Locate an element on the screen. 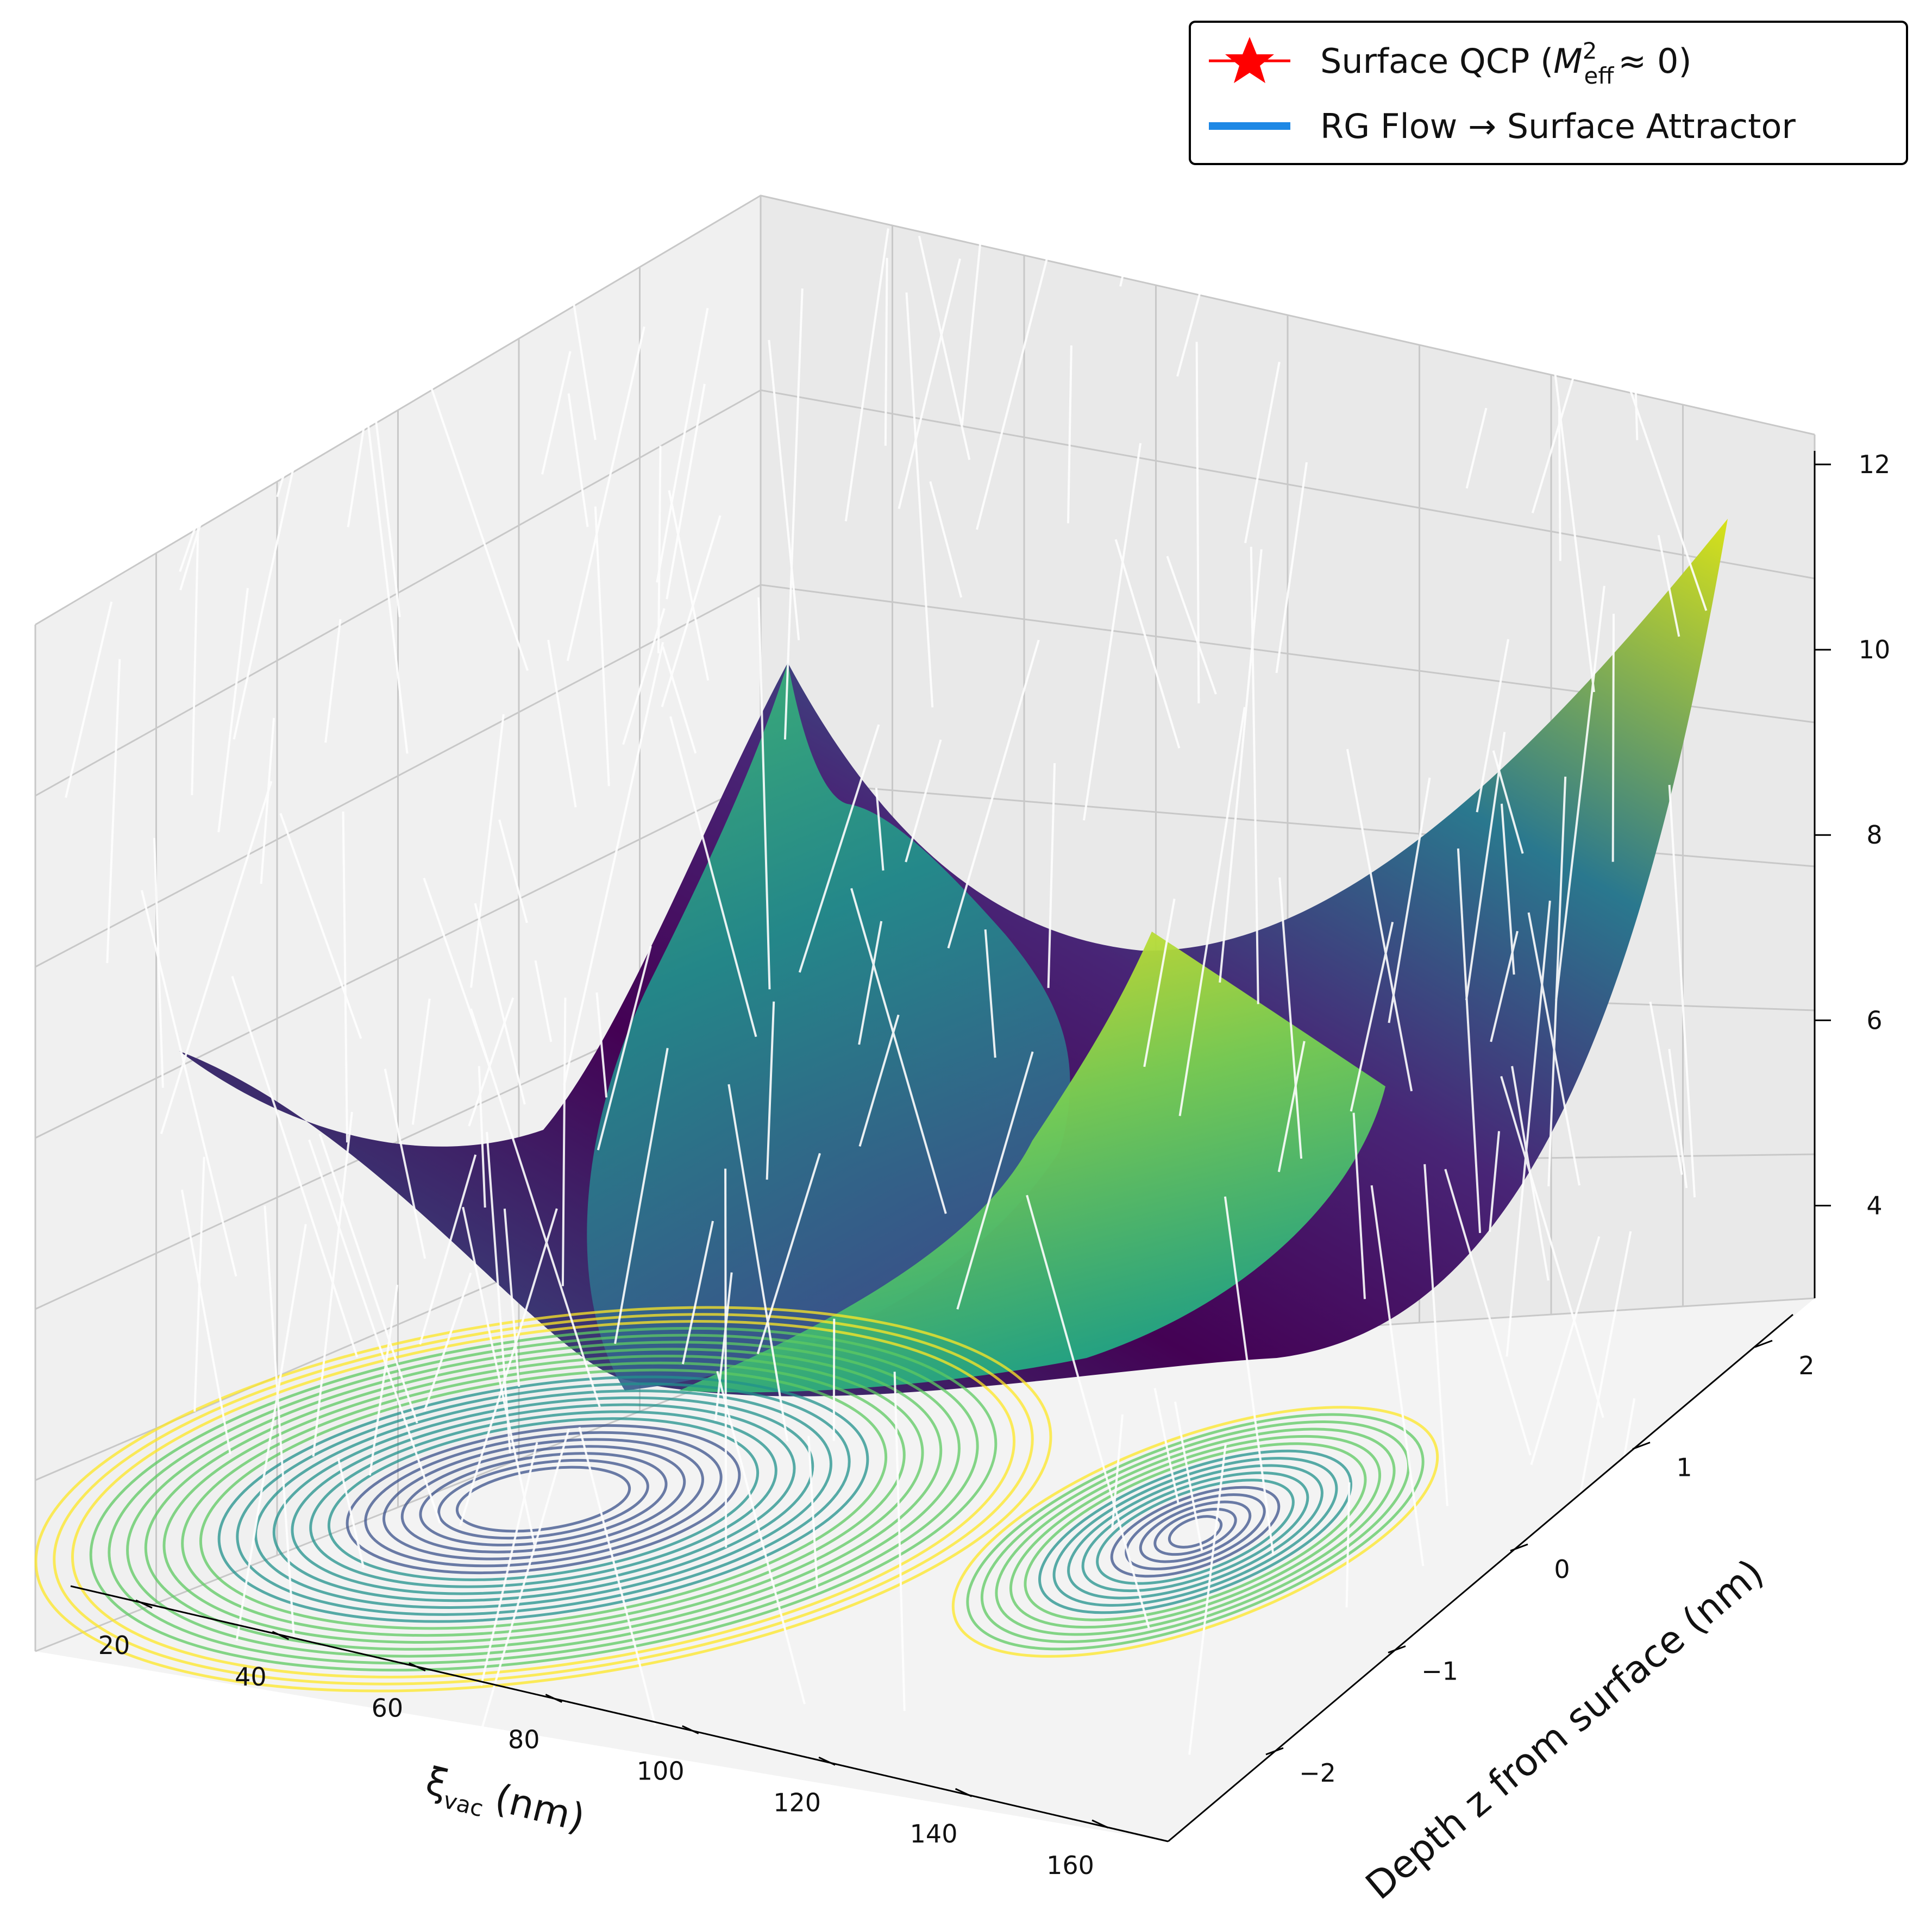 Image resolution: width=1932 pixels, height=1918 pixels. y-tick-label: 2 is located at coordinates (1806, 1365).